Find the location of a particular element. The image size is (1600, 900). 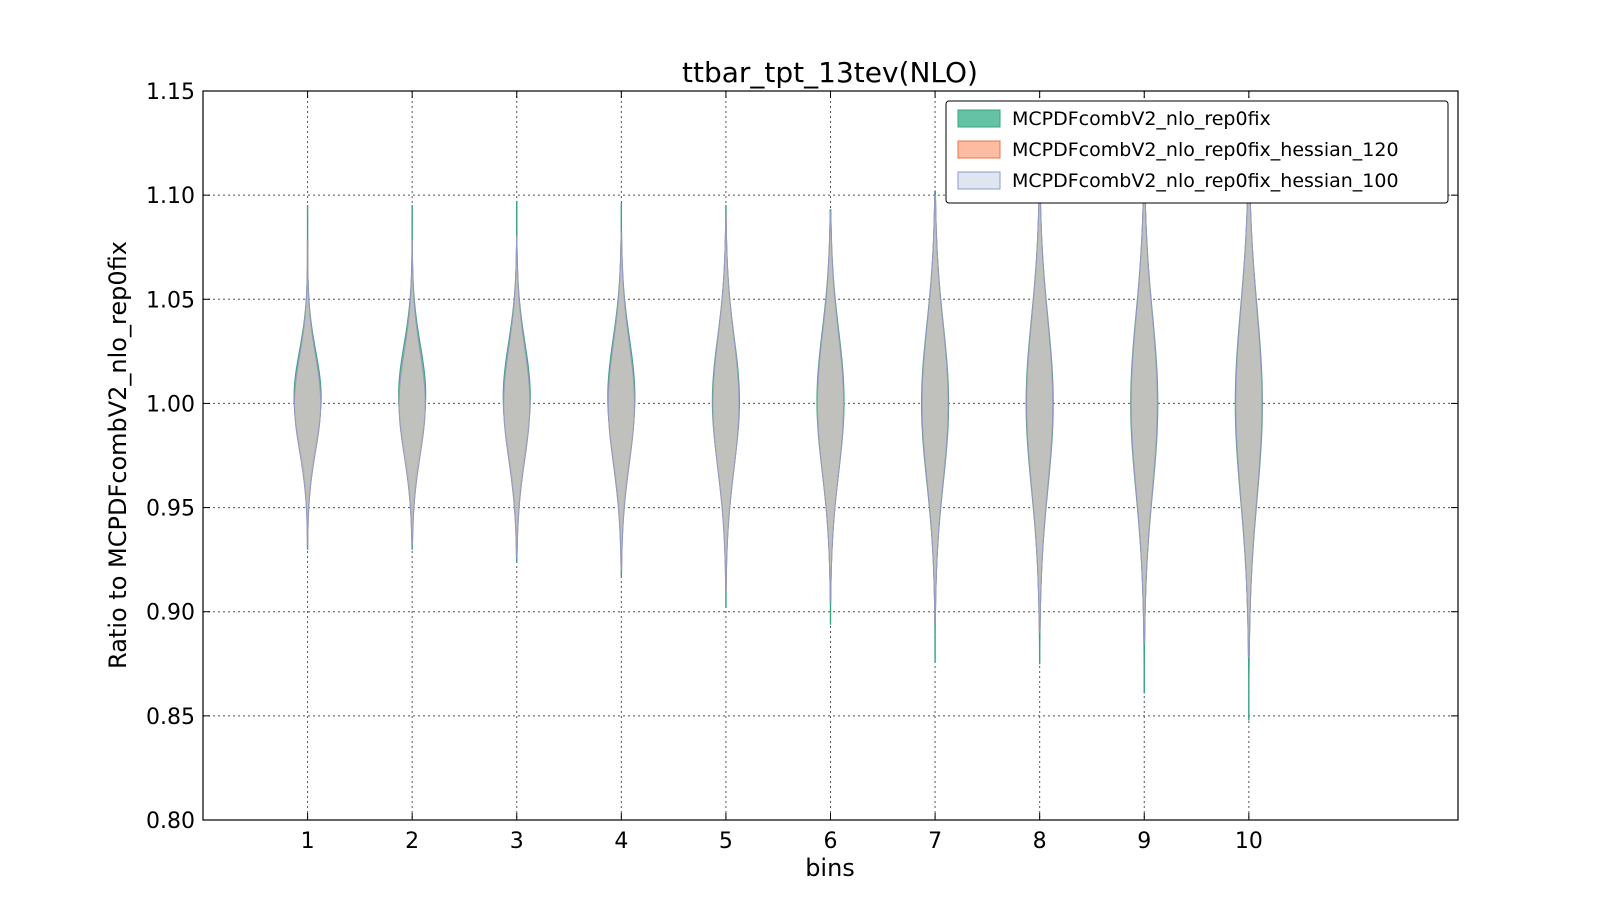

x-tick-label: 10 is located at coordinates (1249, 841).